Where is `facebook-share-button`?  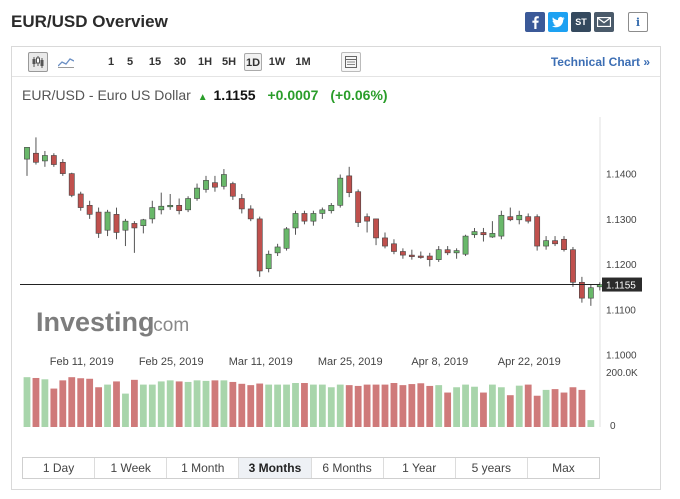
facebook-share-button is located at coordinates (535, 22).